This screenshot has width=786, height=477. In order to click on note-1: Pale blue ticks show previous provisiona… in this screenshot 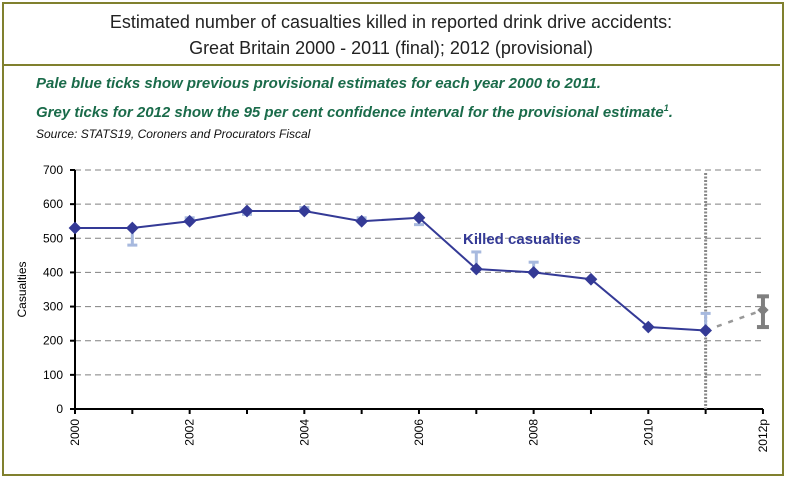, I will do `click(318, 83)`.